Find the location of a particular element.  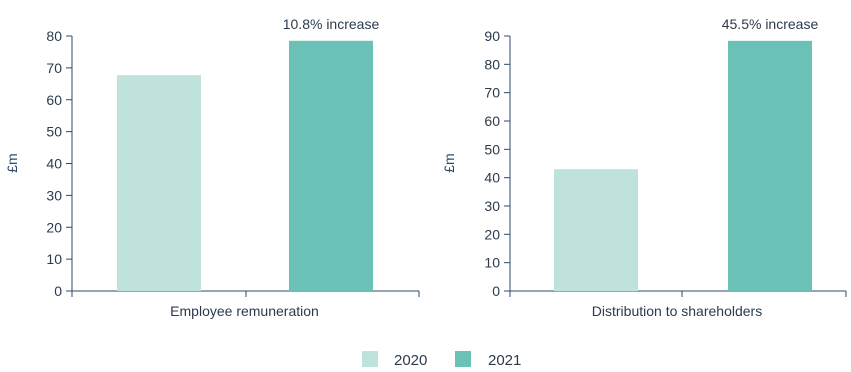

legend-label-2021: 2021 is located at coordinates (504, 359).